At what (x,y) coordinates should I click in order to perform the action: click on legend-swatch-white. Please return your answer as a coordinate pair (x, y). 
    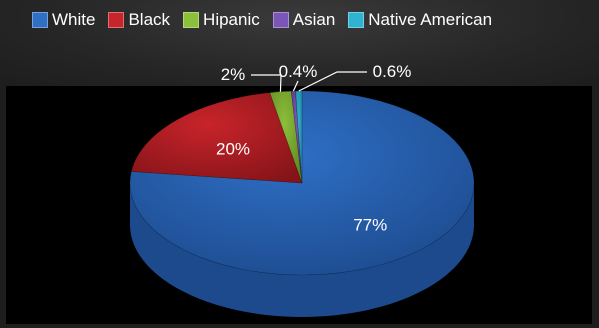
    Looking at the image, I should click on (40, 20).